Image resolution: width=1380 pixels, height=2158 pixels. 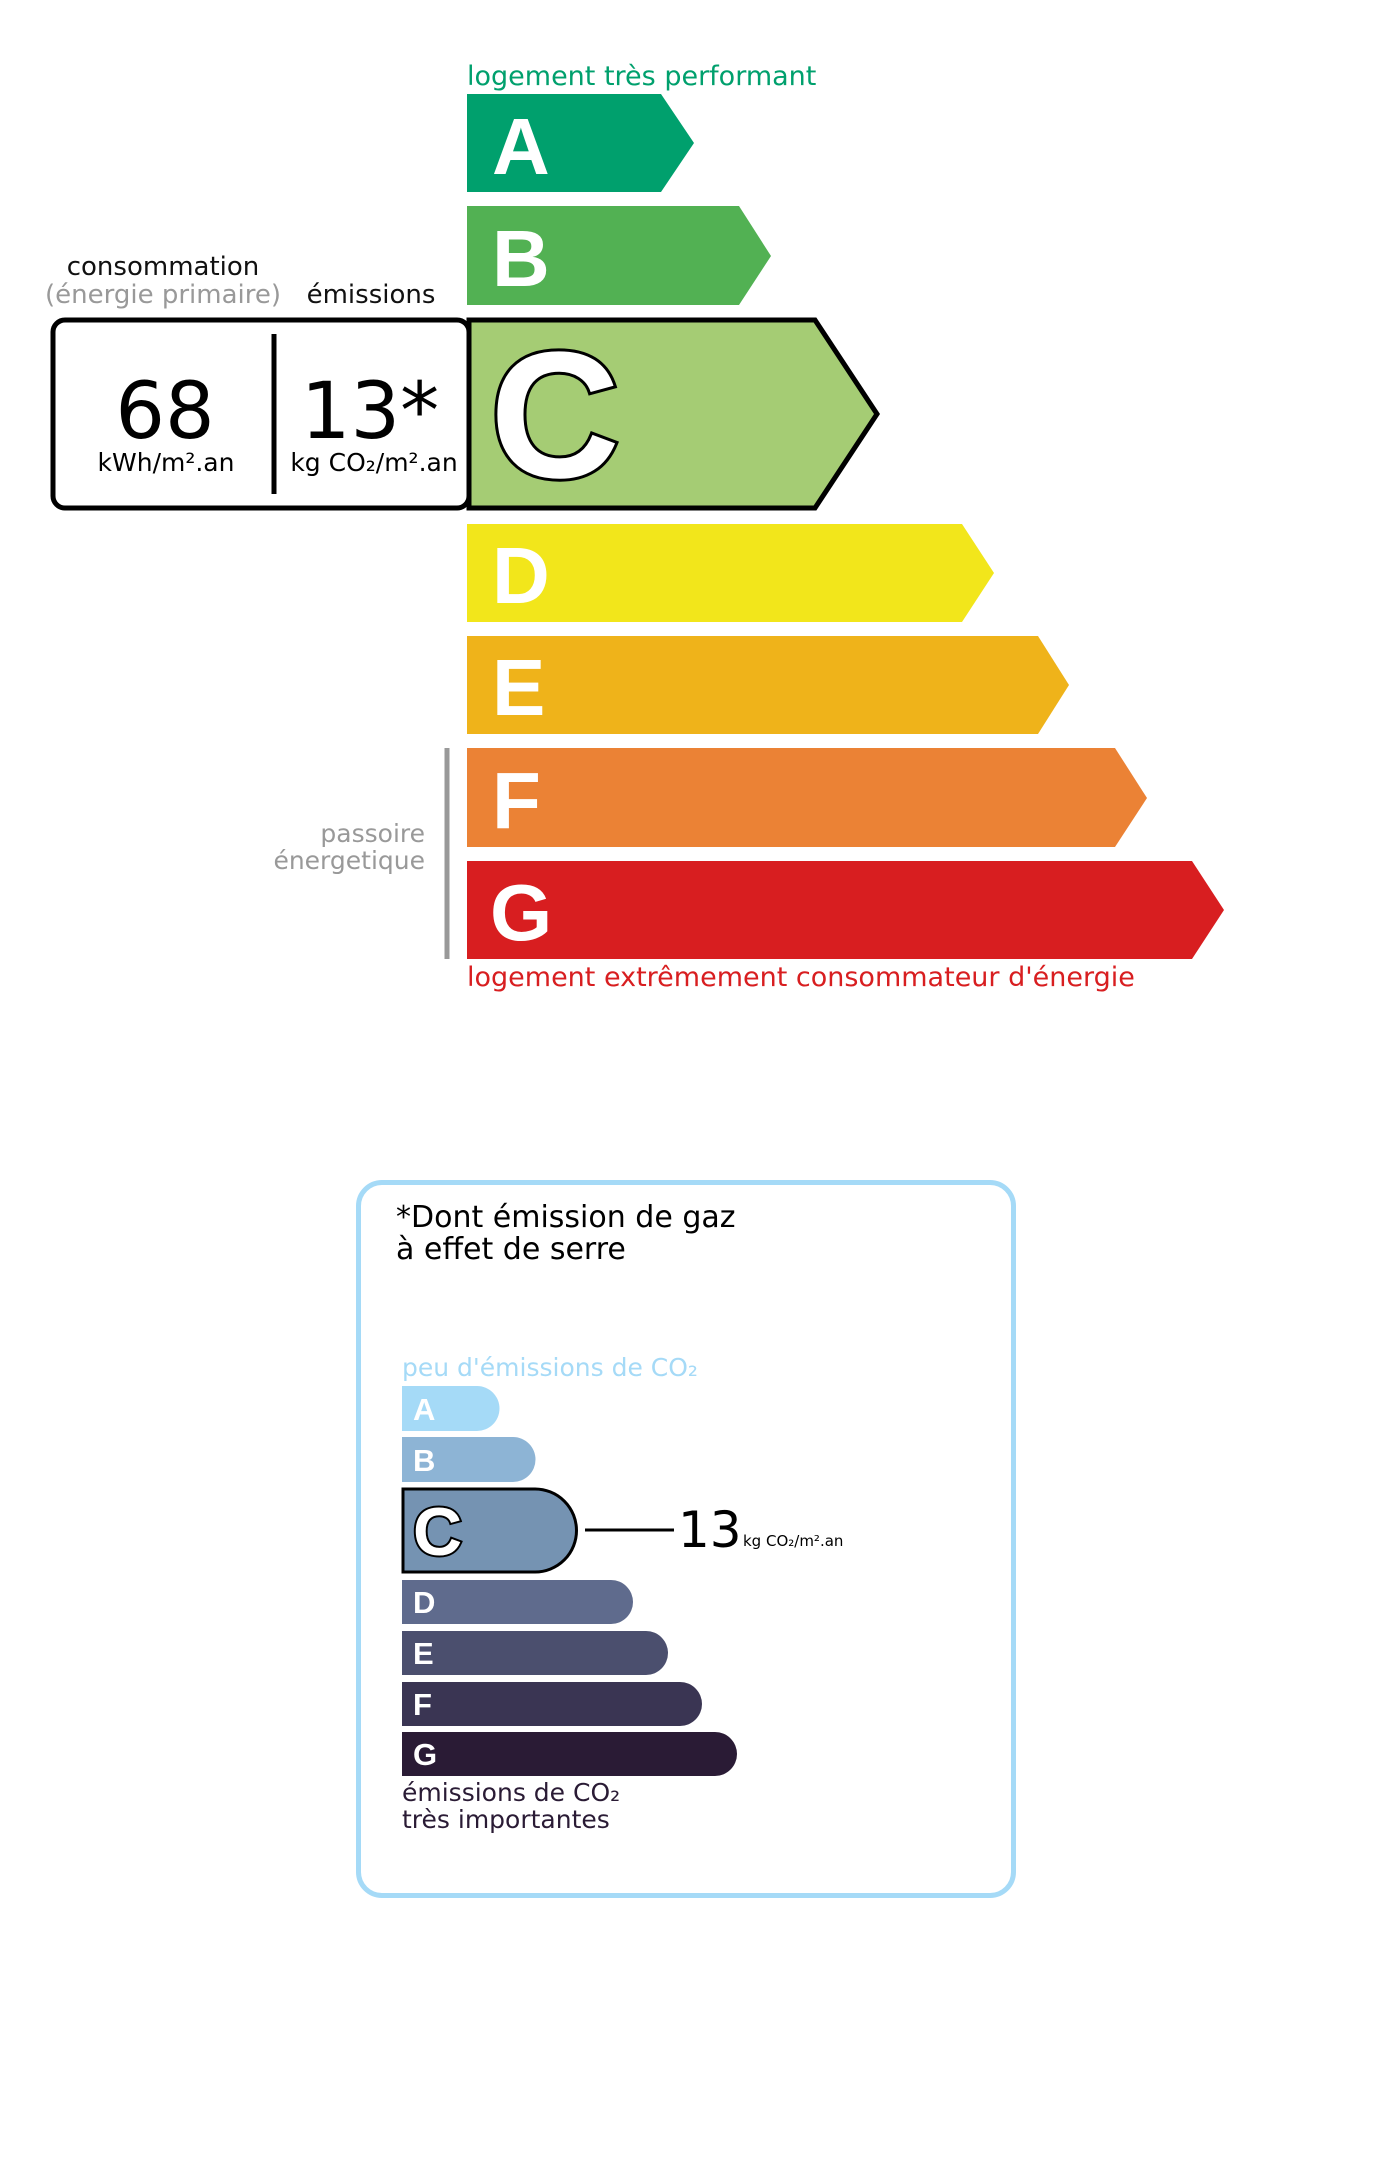 What do you see at coordinates (506, 1819) in the screenshot?
I see `ges-bottom-line2: très importantes` at bounding box center [506, 1819].